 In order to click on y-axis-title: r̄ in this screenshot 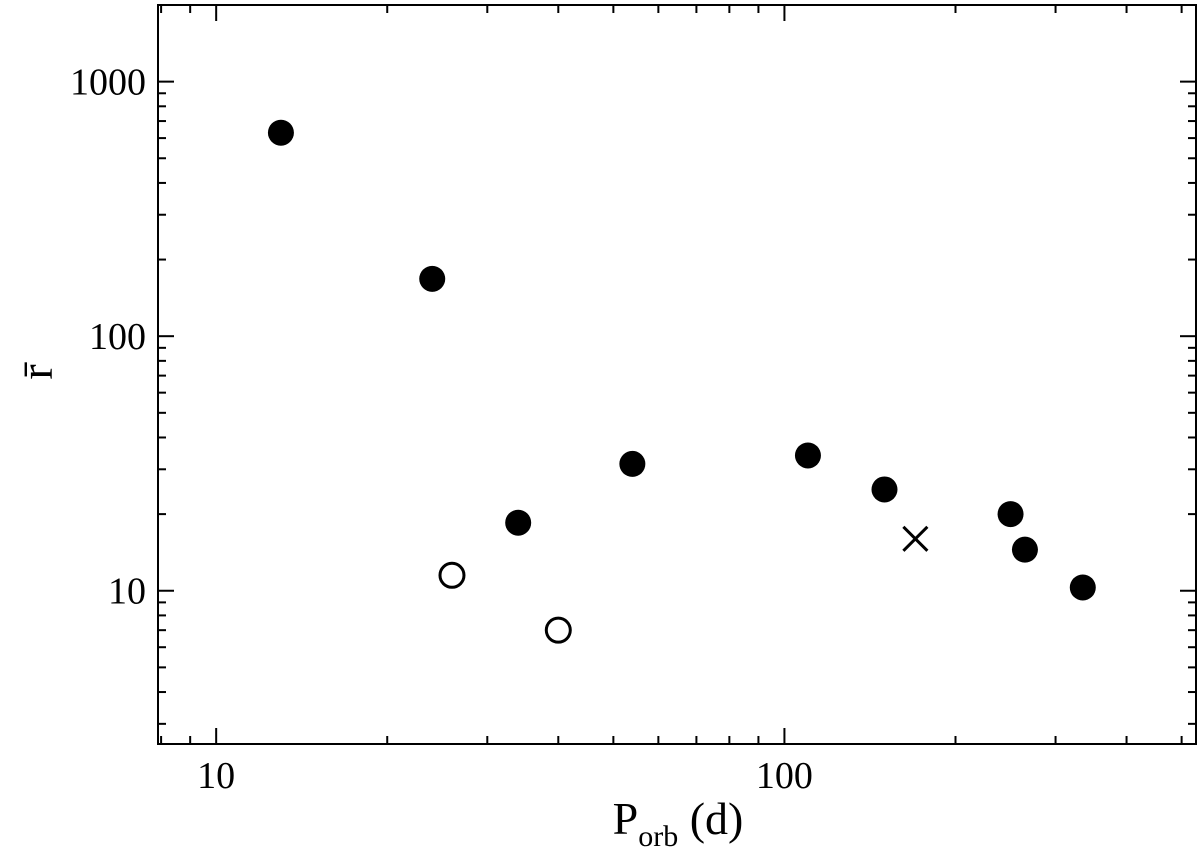, I will do `click(36, 370)`.